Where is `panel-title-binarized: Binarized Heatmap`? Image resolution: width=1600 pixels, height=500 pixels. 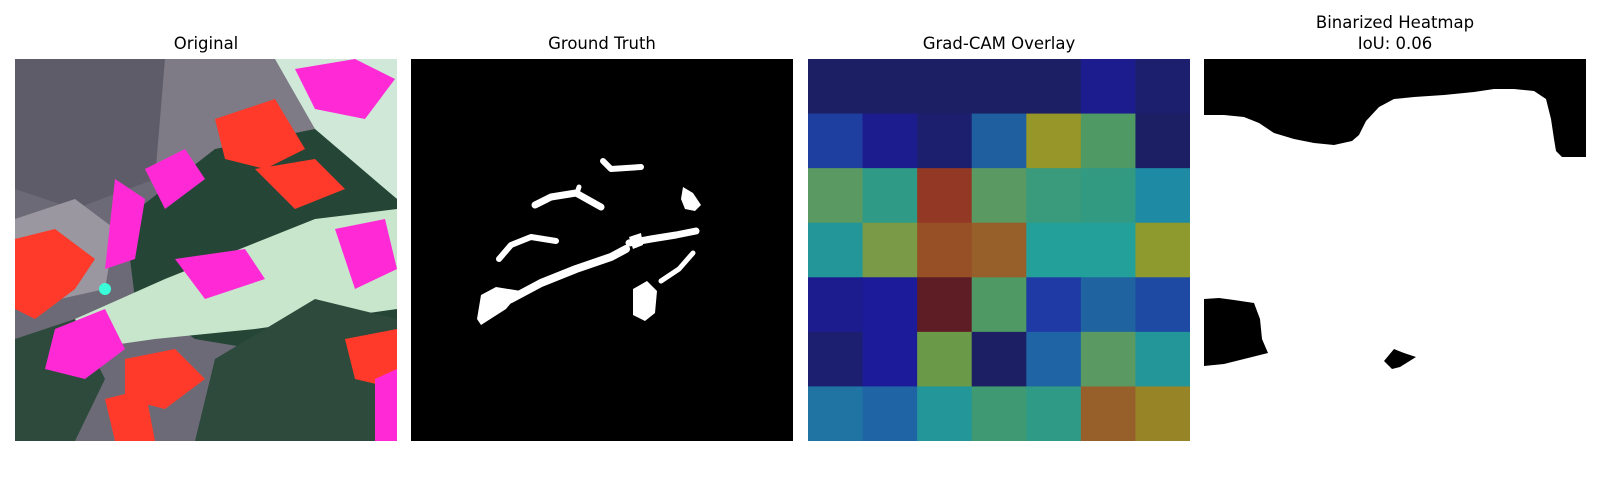
panel-title-binarized: Binarized Heatmap is located at coordinates (1395, 22).